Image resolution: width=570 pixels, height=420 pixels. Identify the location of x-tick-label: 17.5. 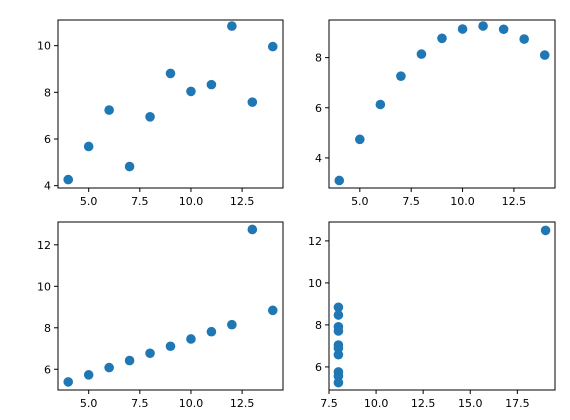
(517, 403).